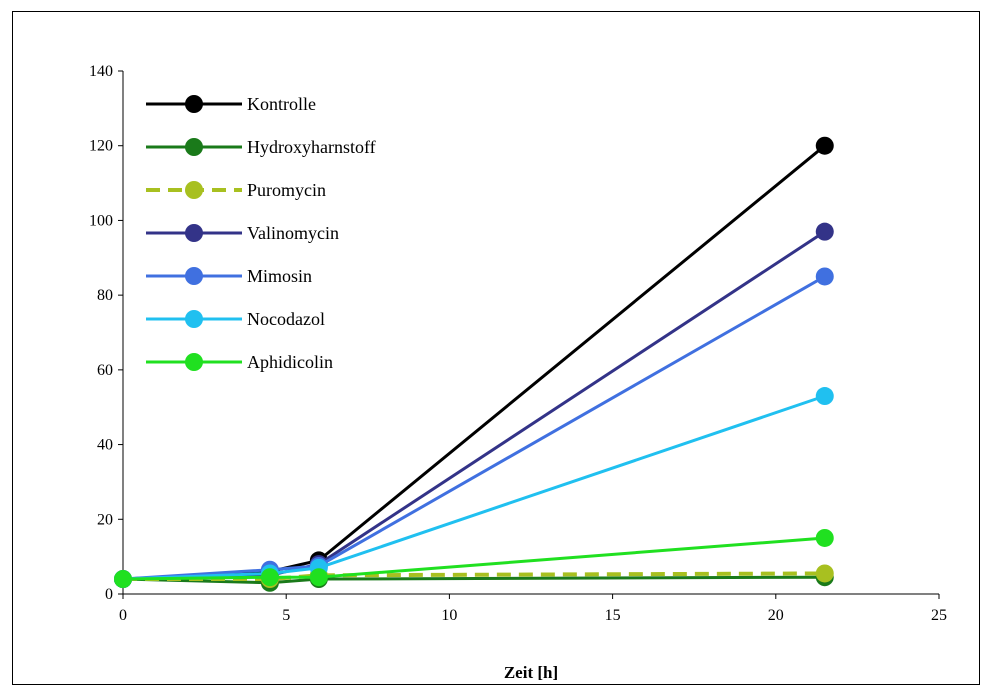 Image resolution: width=994 pixels, height=697 pixels. I want to click on legend-label: Valinomycin, so click(293, 233).